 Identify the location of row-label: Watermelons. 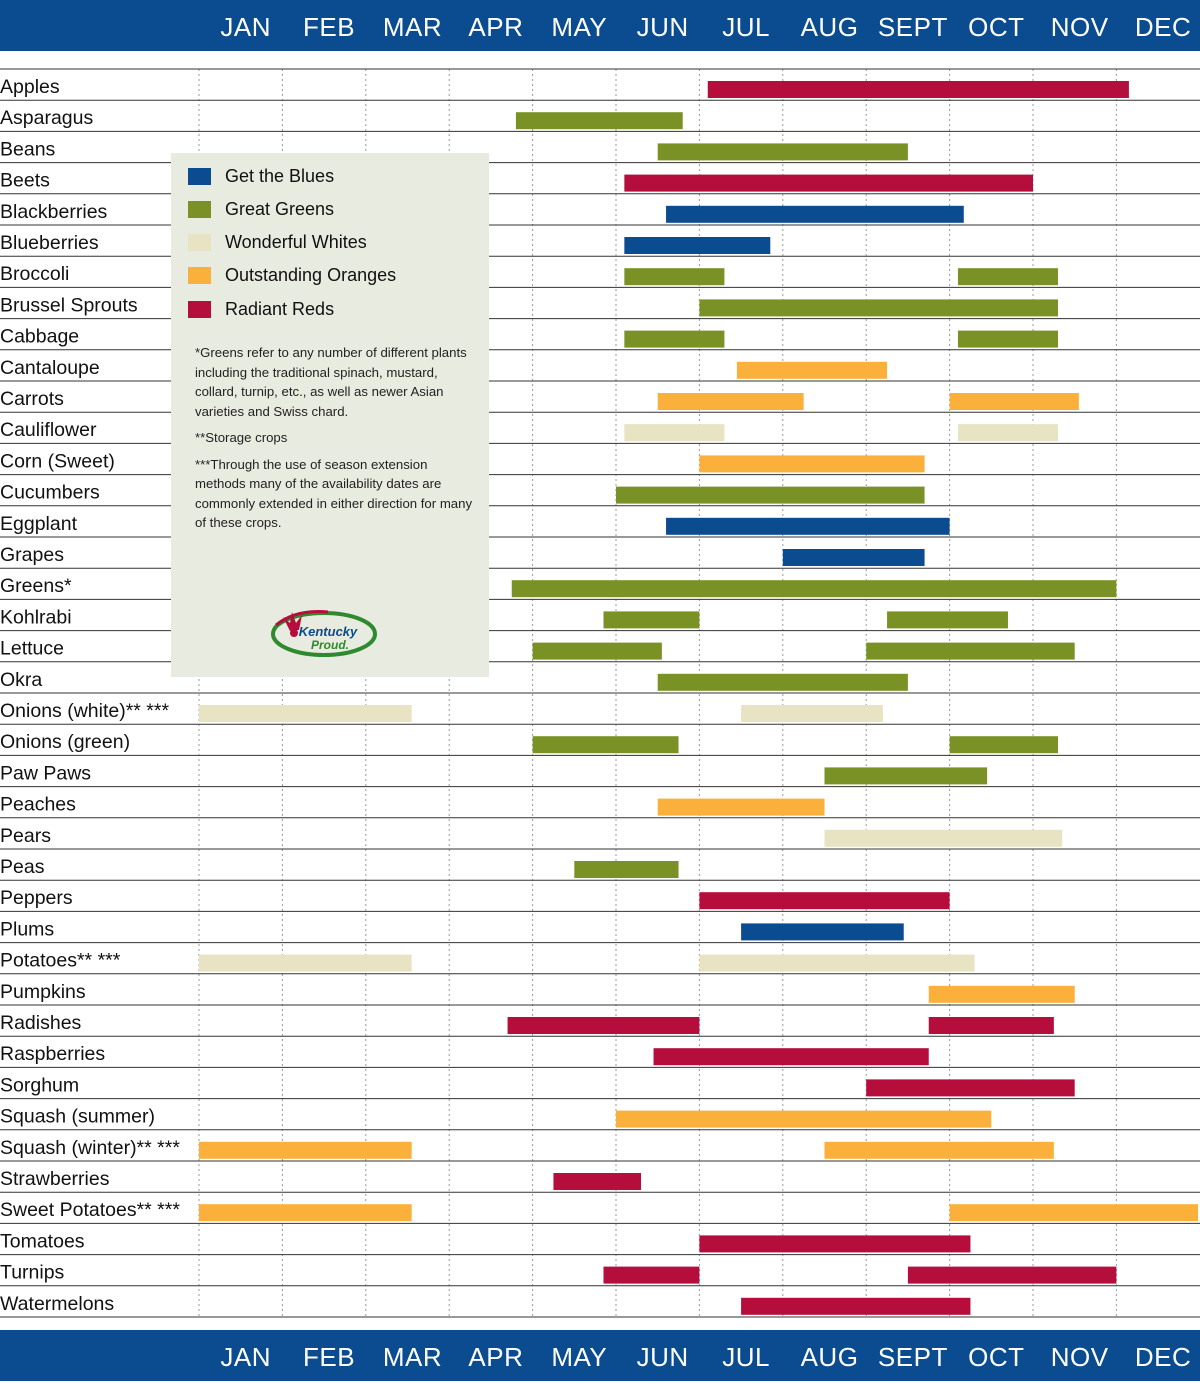
(57, 1304).